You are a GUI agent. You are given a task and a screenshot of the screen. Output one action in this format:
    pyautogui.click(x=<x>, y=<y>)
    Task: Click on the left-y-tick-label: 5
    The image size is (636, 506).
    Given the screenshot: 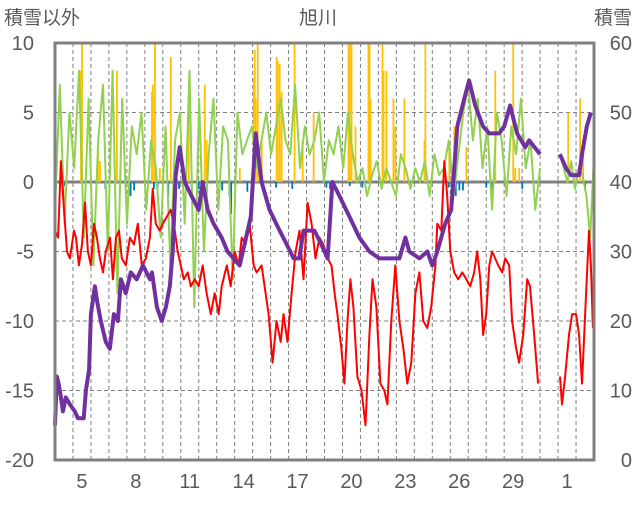 What is the action you would take?
    pyautogui.click(x=28, y=114)
    